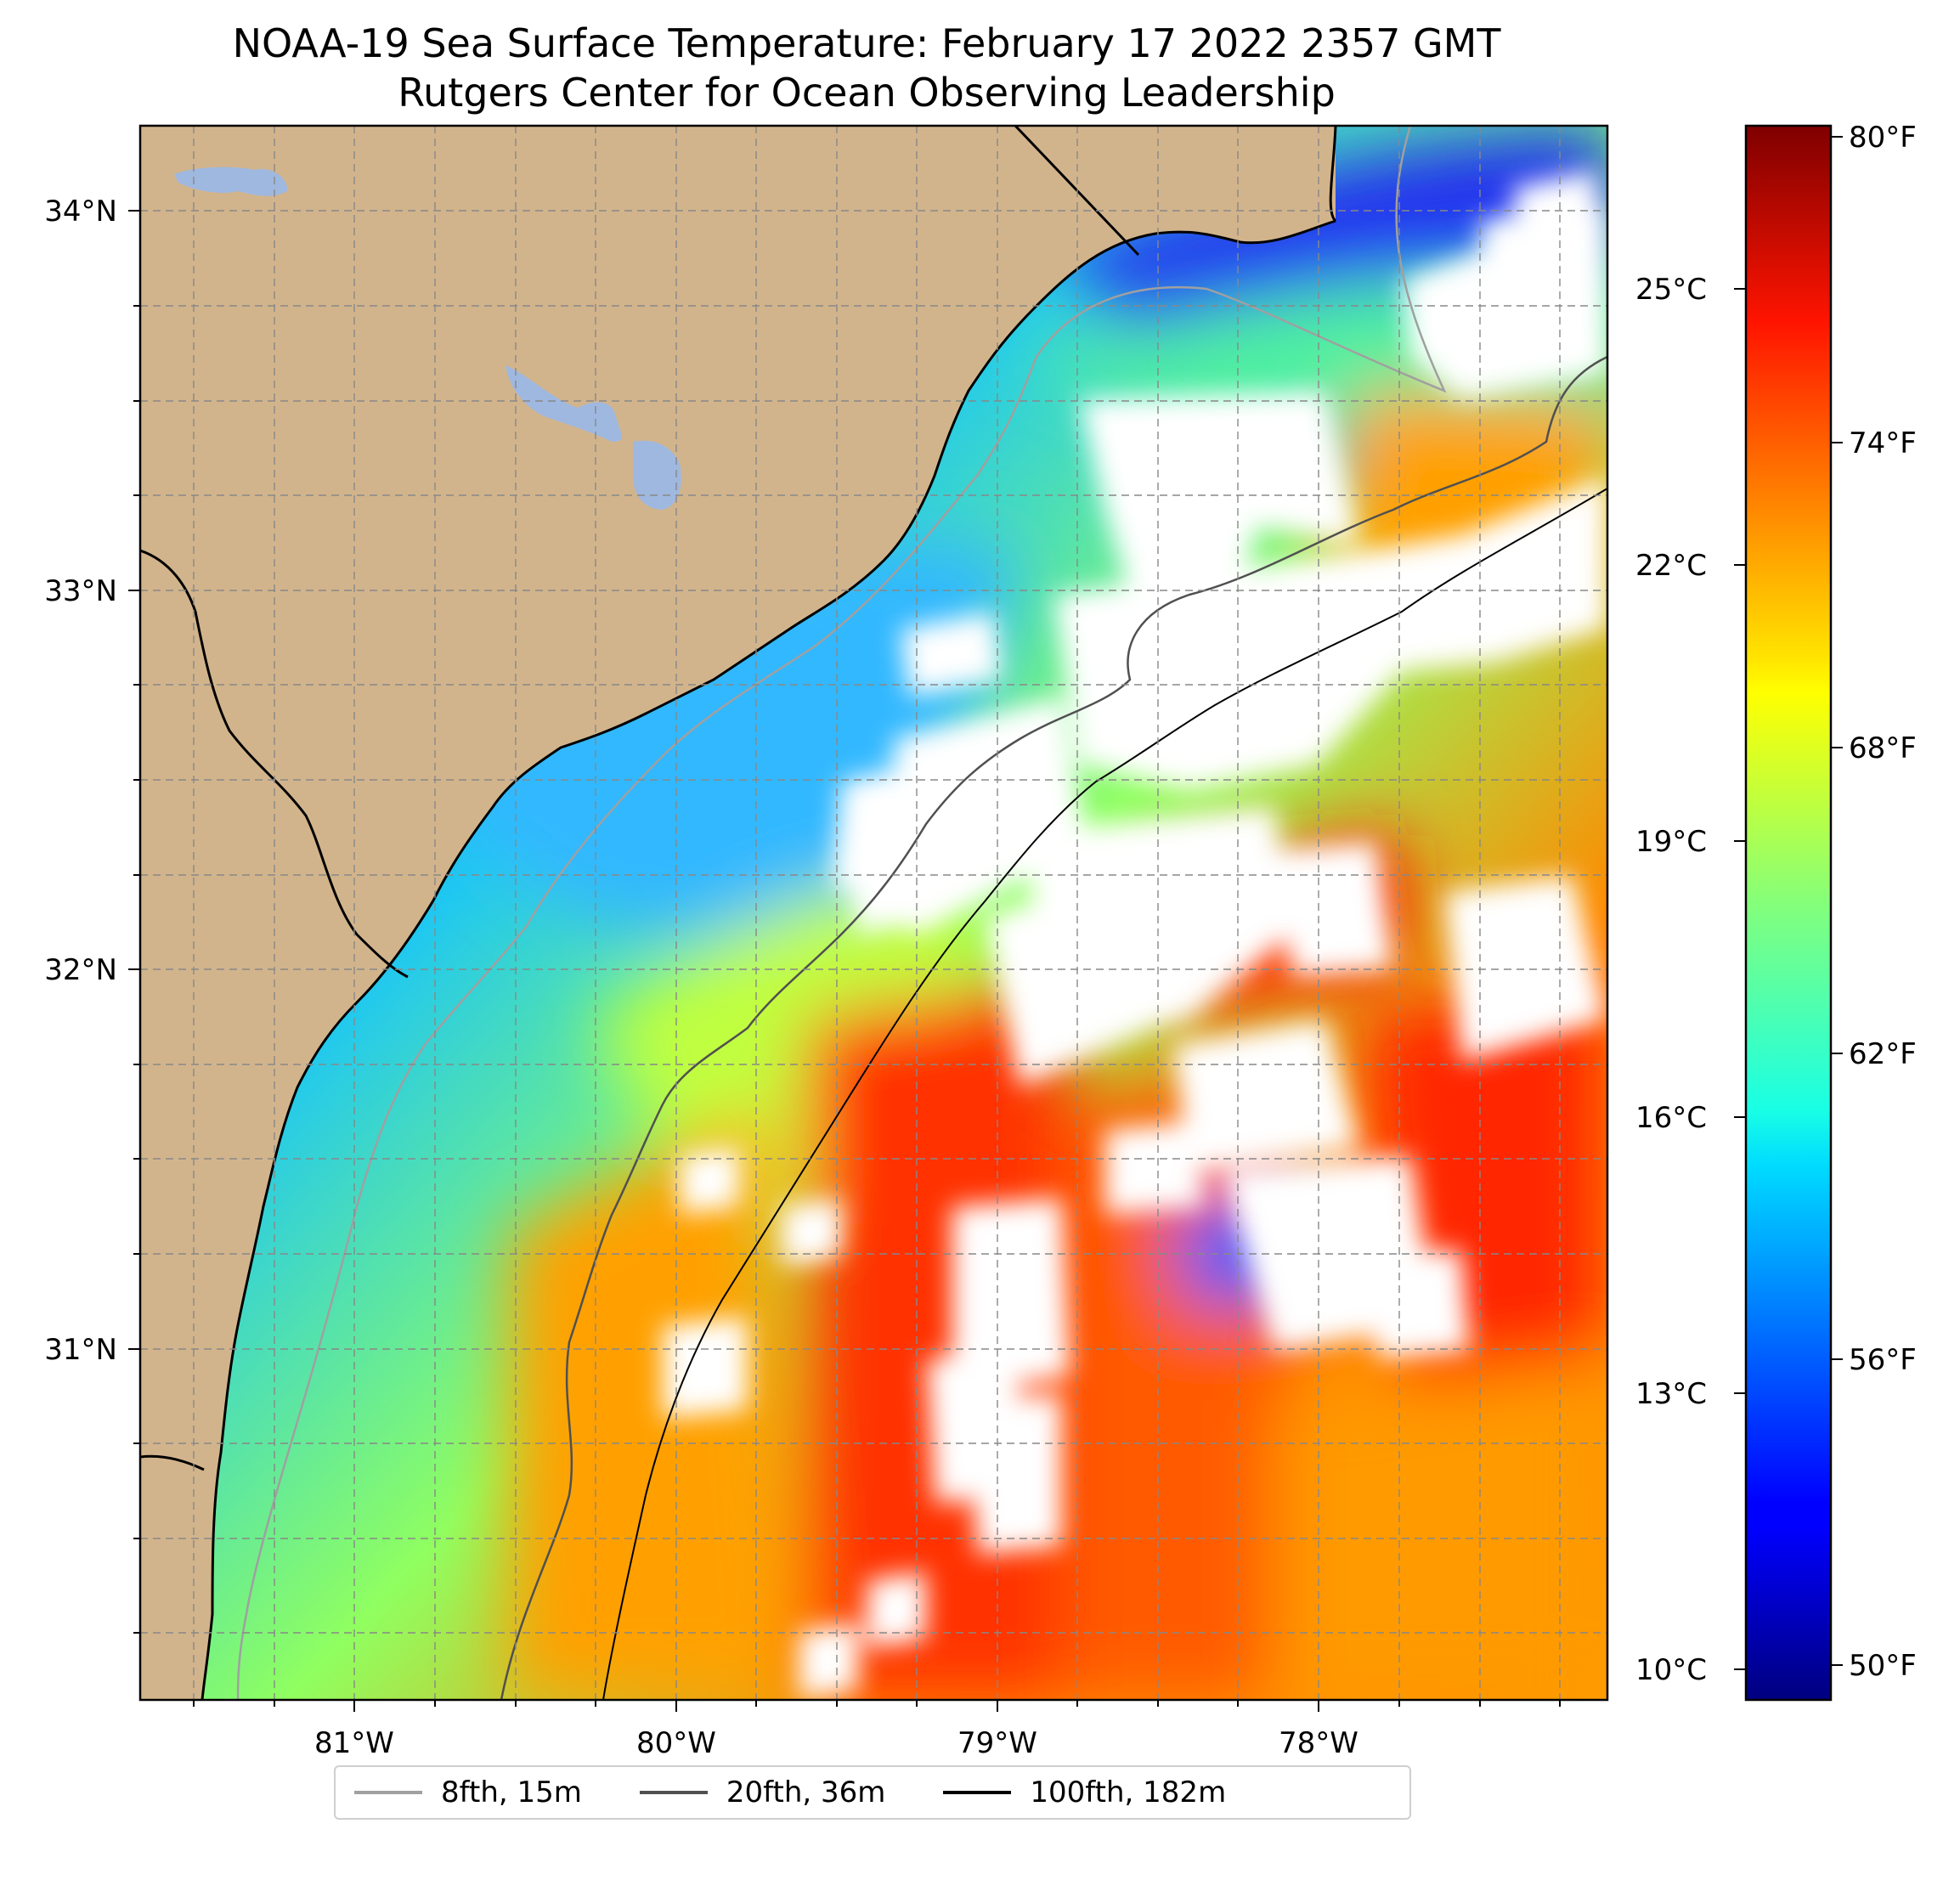 The height and width of the screenshot is (1880, 1960). What do you see at coordinates (1129, 1793) in the screenshot?
I see `legend-label-100fth: 100fth, 182m` at bounding box center [1129, 1793].